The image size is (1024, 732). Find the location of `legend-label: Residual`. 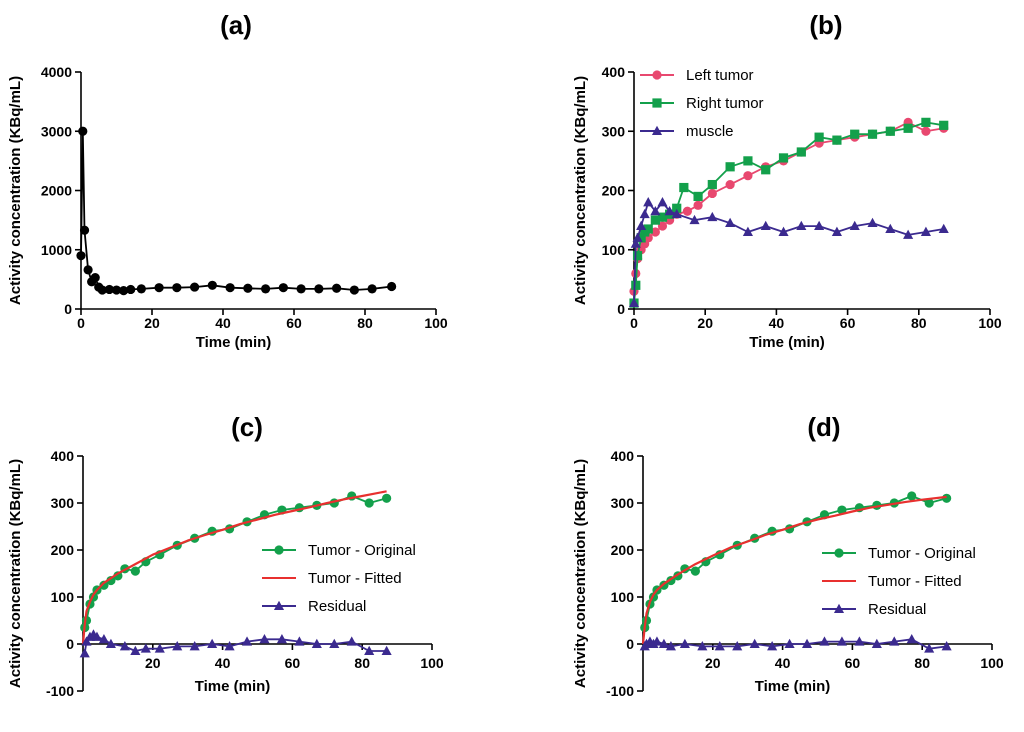

legend-label: Residual is located at coordinates (897, 609).